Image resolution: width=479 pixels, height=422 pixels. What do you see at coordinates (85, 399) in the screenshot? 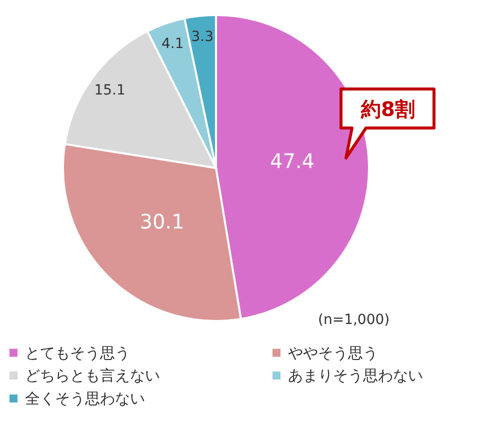
I see `legend-label: 全くそう思わない` at bounding box center [85, 399].